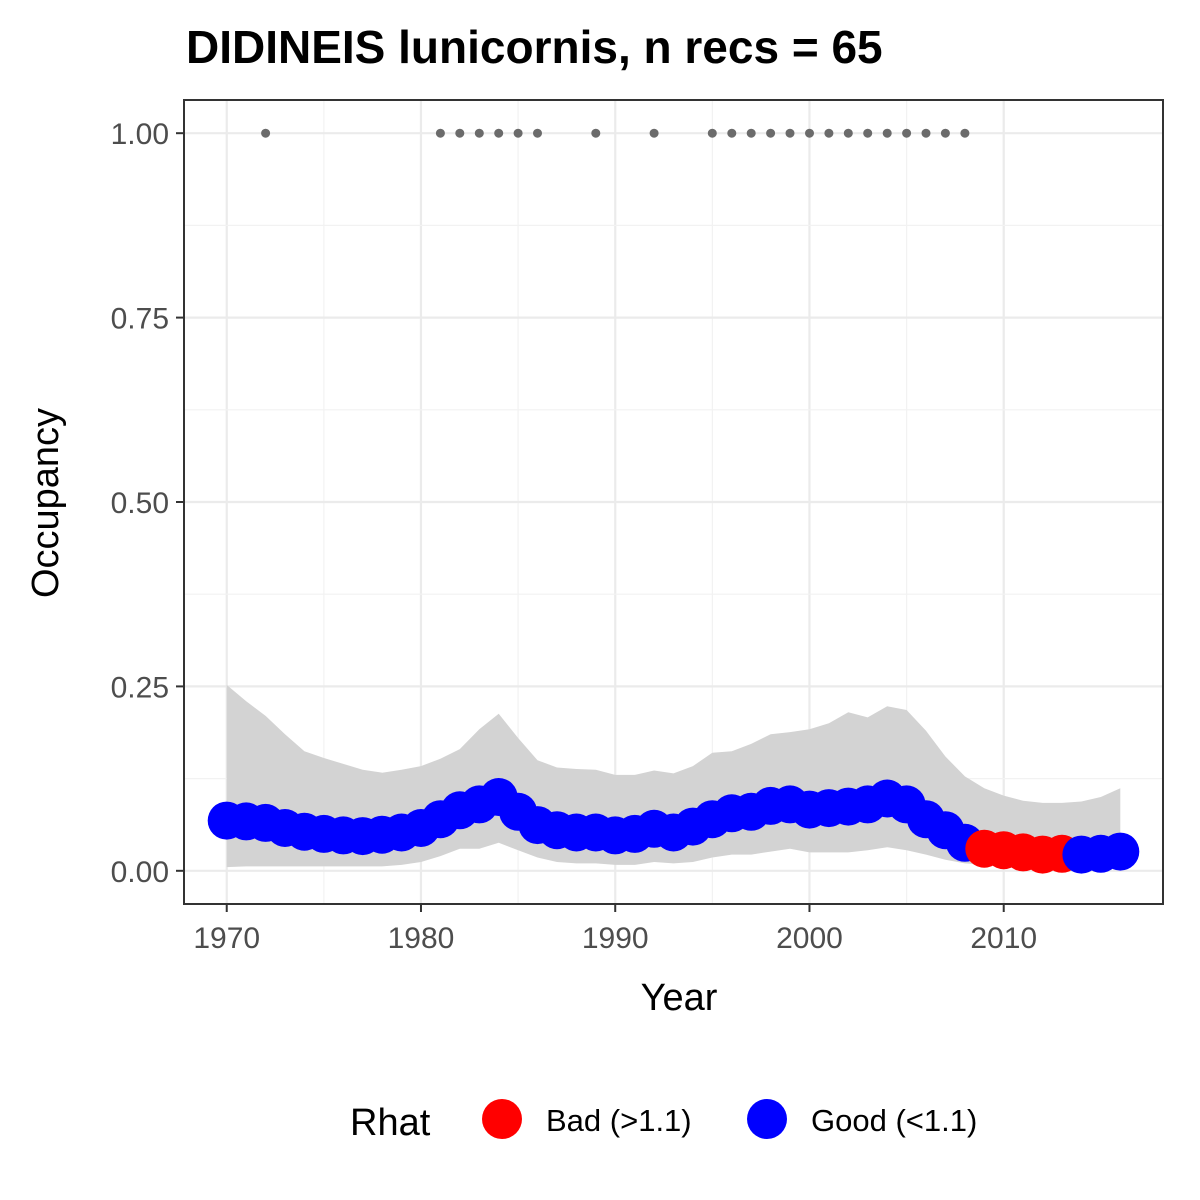 The width and height of the screenshot is (1200, 1200). What do you see at coordinates (140, 319) in the screenshot?
I see `y-tick-label: 0.75` at bounding box center [140, 319].